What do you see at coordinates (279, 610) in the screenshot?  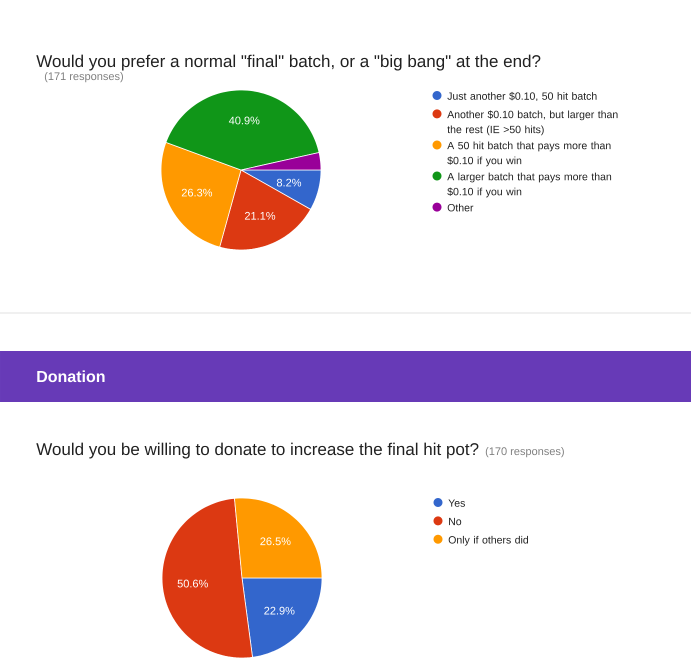 I see `data-label: 22.9%` at bounding box center [279, 610].